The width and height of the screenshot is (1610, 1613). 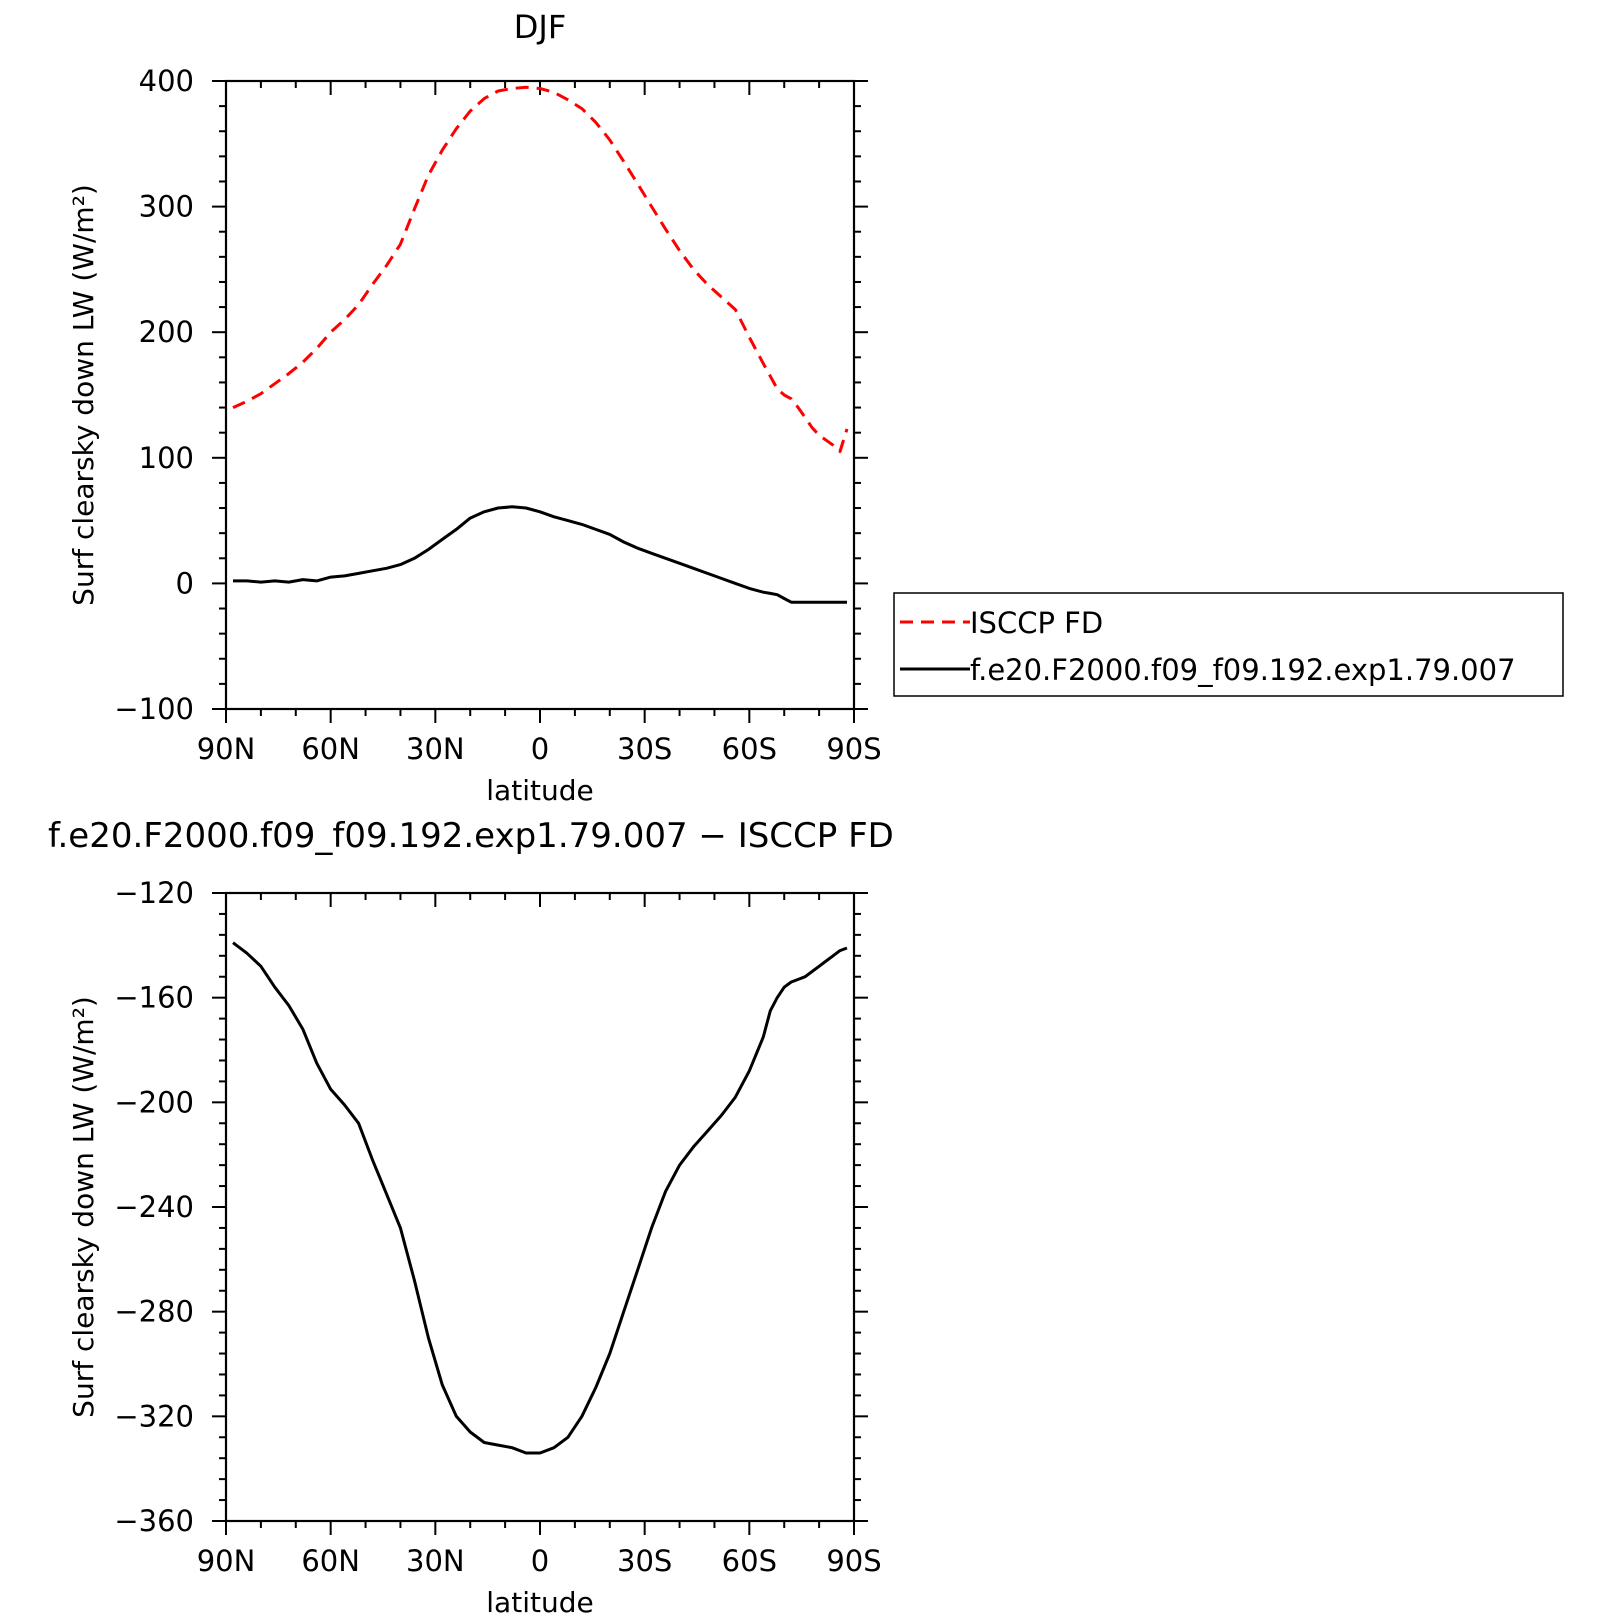 I want to click on y-tick-label: 300, so click(x=166, y=207).